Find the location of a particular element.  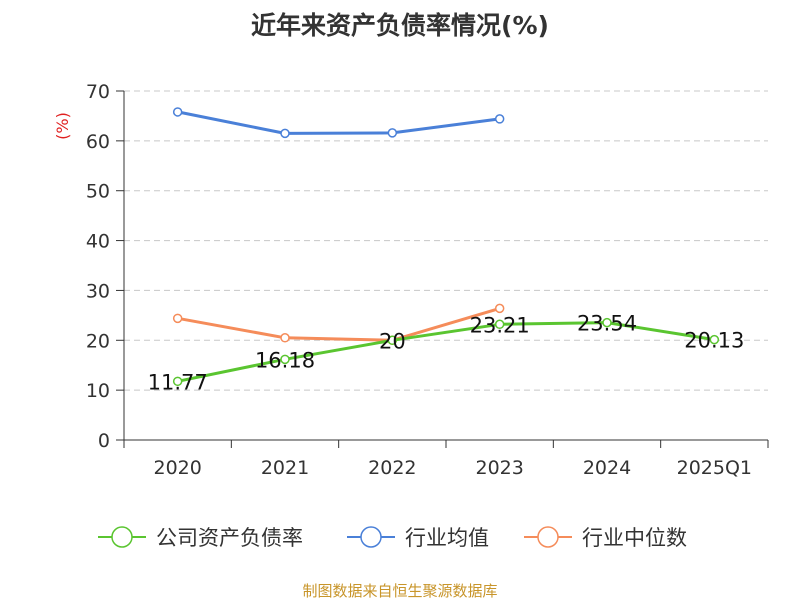

x-tick-label: 2021 is located at coordinates (285, 468).